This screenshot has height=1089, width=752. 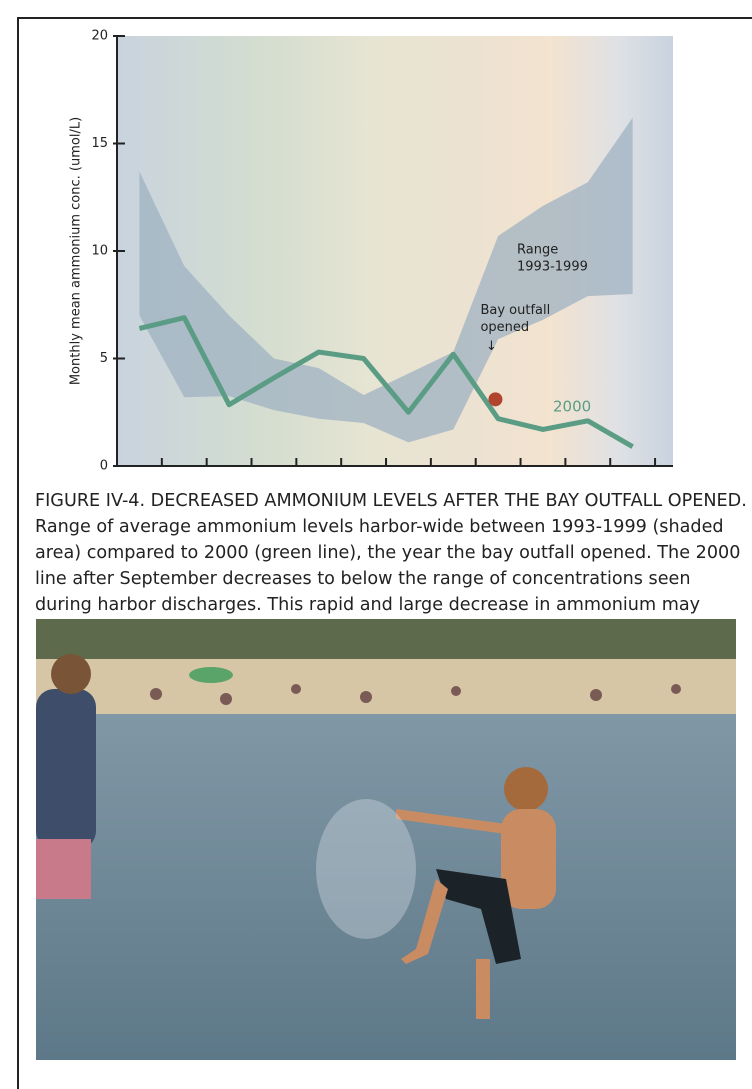 What do you see at coordinates (504, 327) in the screenshot?
I see `annotation-text: opened` at bounding box center [504, 327].